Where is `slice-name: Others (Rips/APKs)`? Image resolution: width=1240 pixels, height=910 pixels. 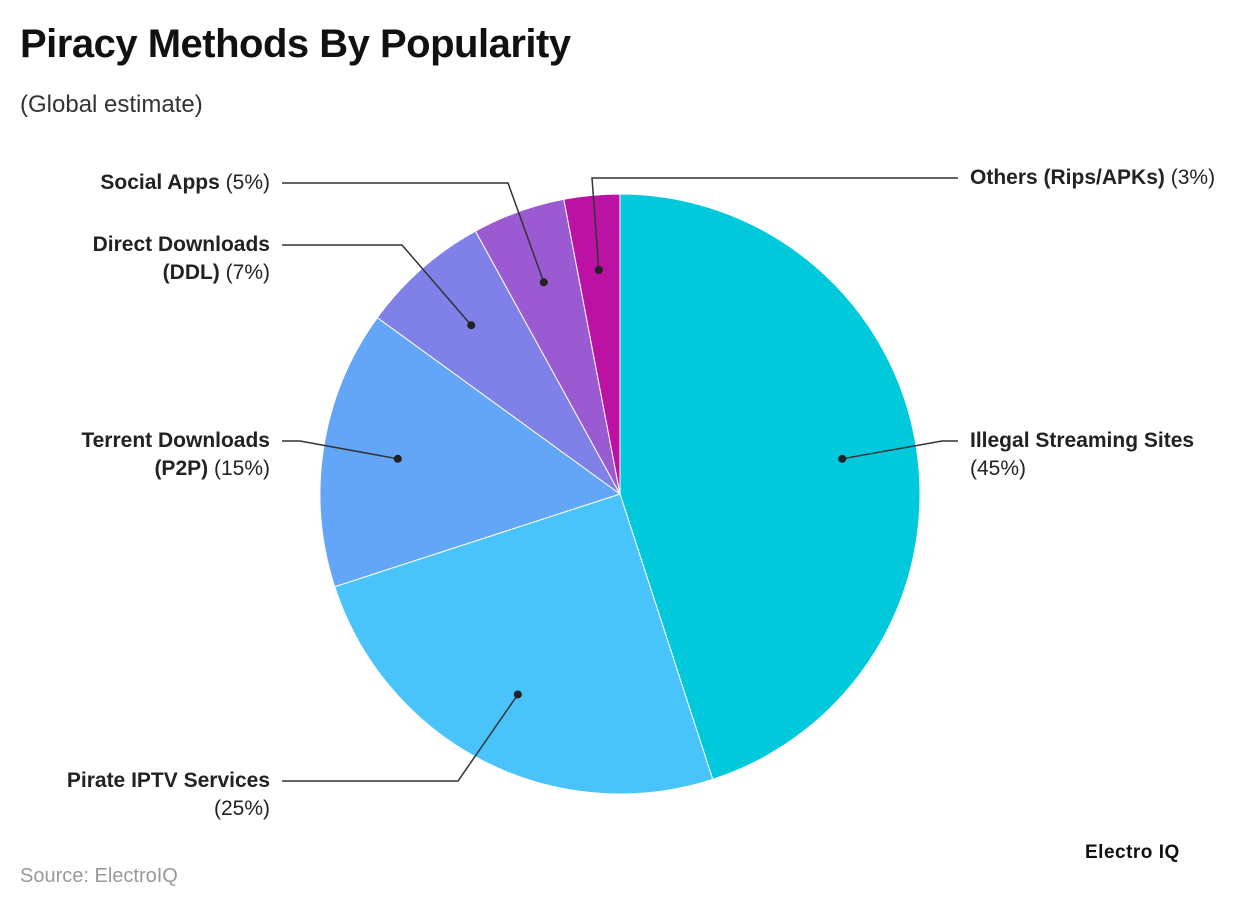 slice-name: Others (Rips/APKs) is located at coordinates (1067, 177).